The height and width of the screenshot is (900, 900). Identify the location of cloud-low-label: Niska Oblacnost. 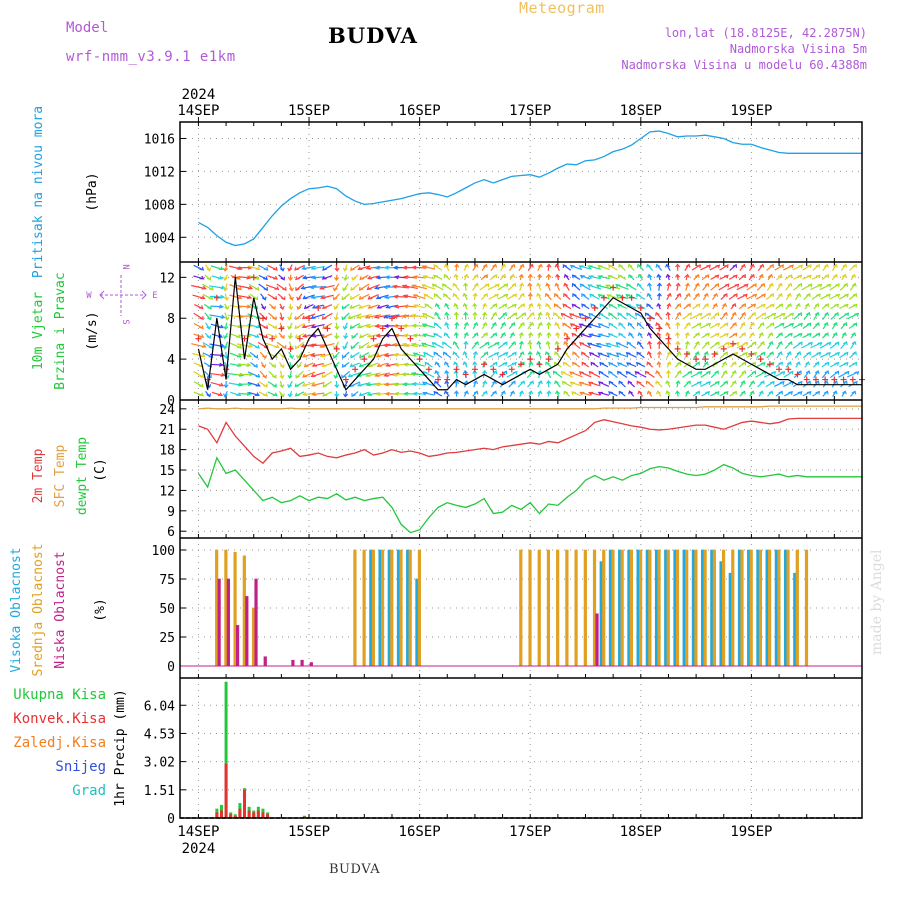
(60, 609).